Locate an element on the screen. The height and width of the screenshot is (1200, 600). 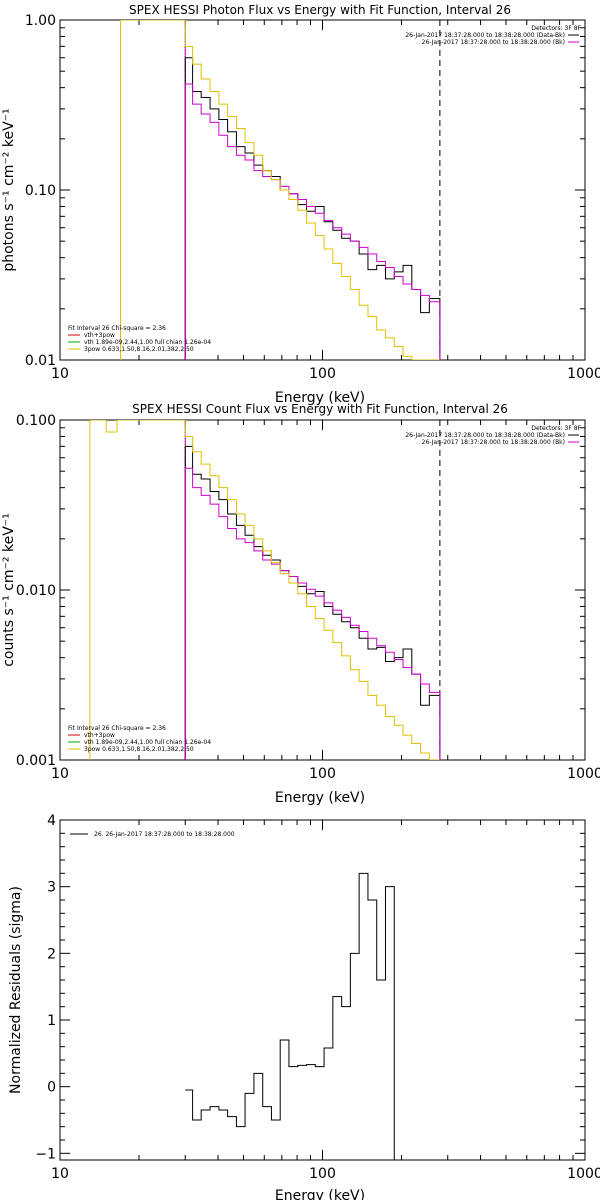
y-tick-label: 0 is located at coordinates (51, 1088).